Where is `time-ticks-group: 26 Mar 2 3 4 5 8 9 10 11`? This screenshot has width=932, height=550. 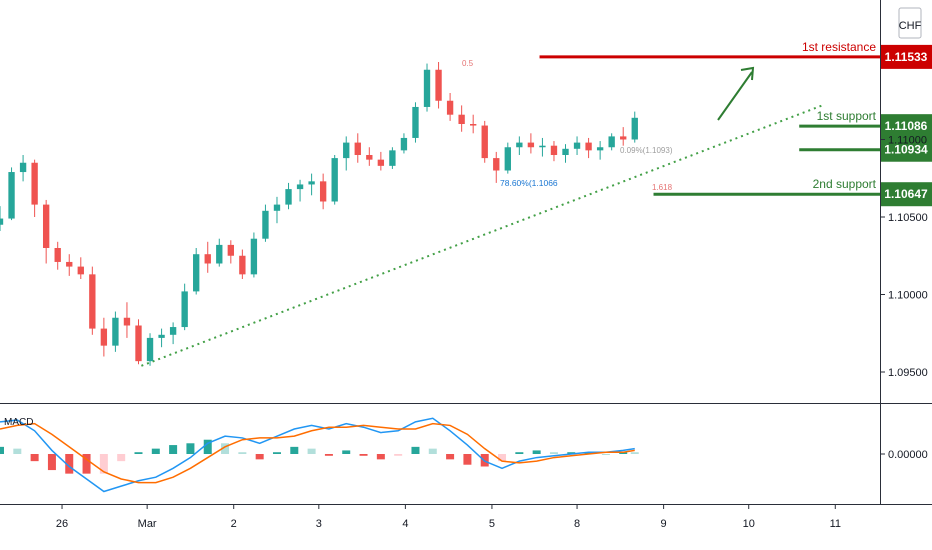 time-ticks-group: 26 Mar 2 3 4 5 8 9 10 11 is located at coordinates (448, 517).